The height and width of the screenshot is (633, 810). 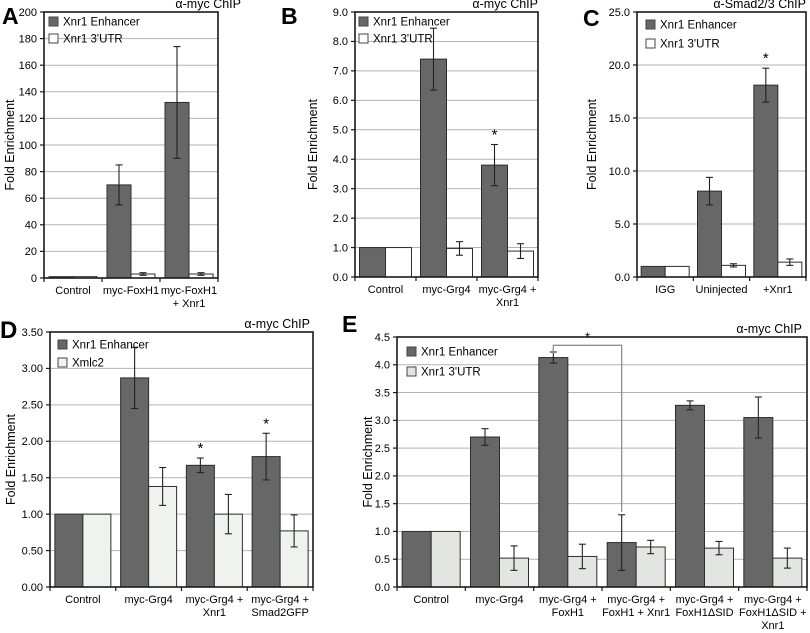 I want to click on chart-title: α-Smad2/3 ChIP, so click(x=759, y=5).